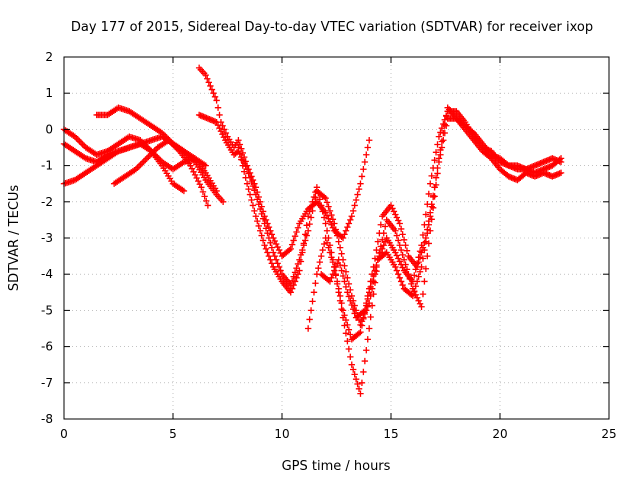 This screenshot has width=640, height=480. What do you see at coordinates (281, 434) in the screenshot?
I see `x-tick-label: 10` at bounding box center [281, 434].